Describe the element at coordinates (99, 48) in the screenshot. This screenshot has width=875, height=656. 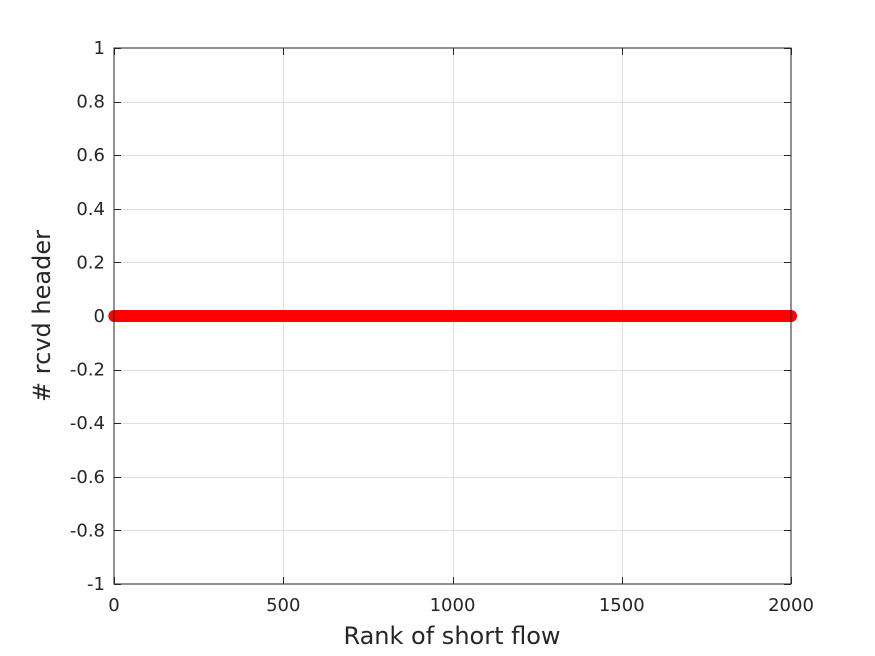
I see `y-tick-label: 1` at that location.